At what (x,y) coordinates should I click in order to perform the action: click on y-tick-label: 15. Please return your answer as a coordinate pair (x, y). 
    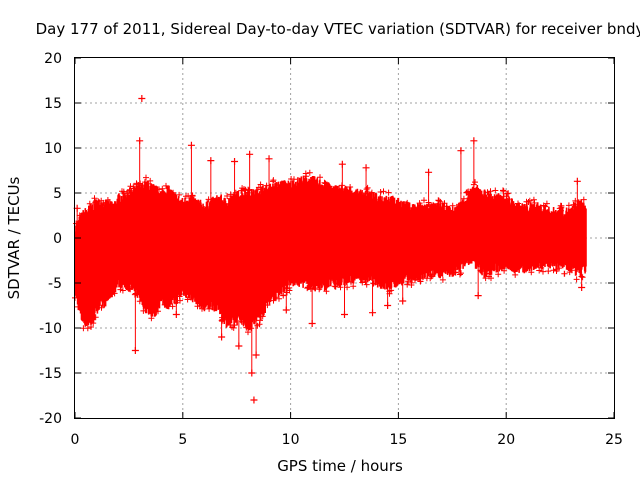
    Looking at the image, I should click on (53, 104).